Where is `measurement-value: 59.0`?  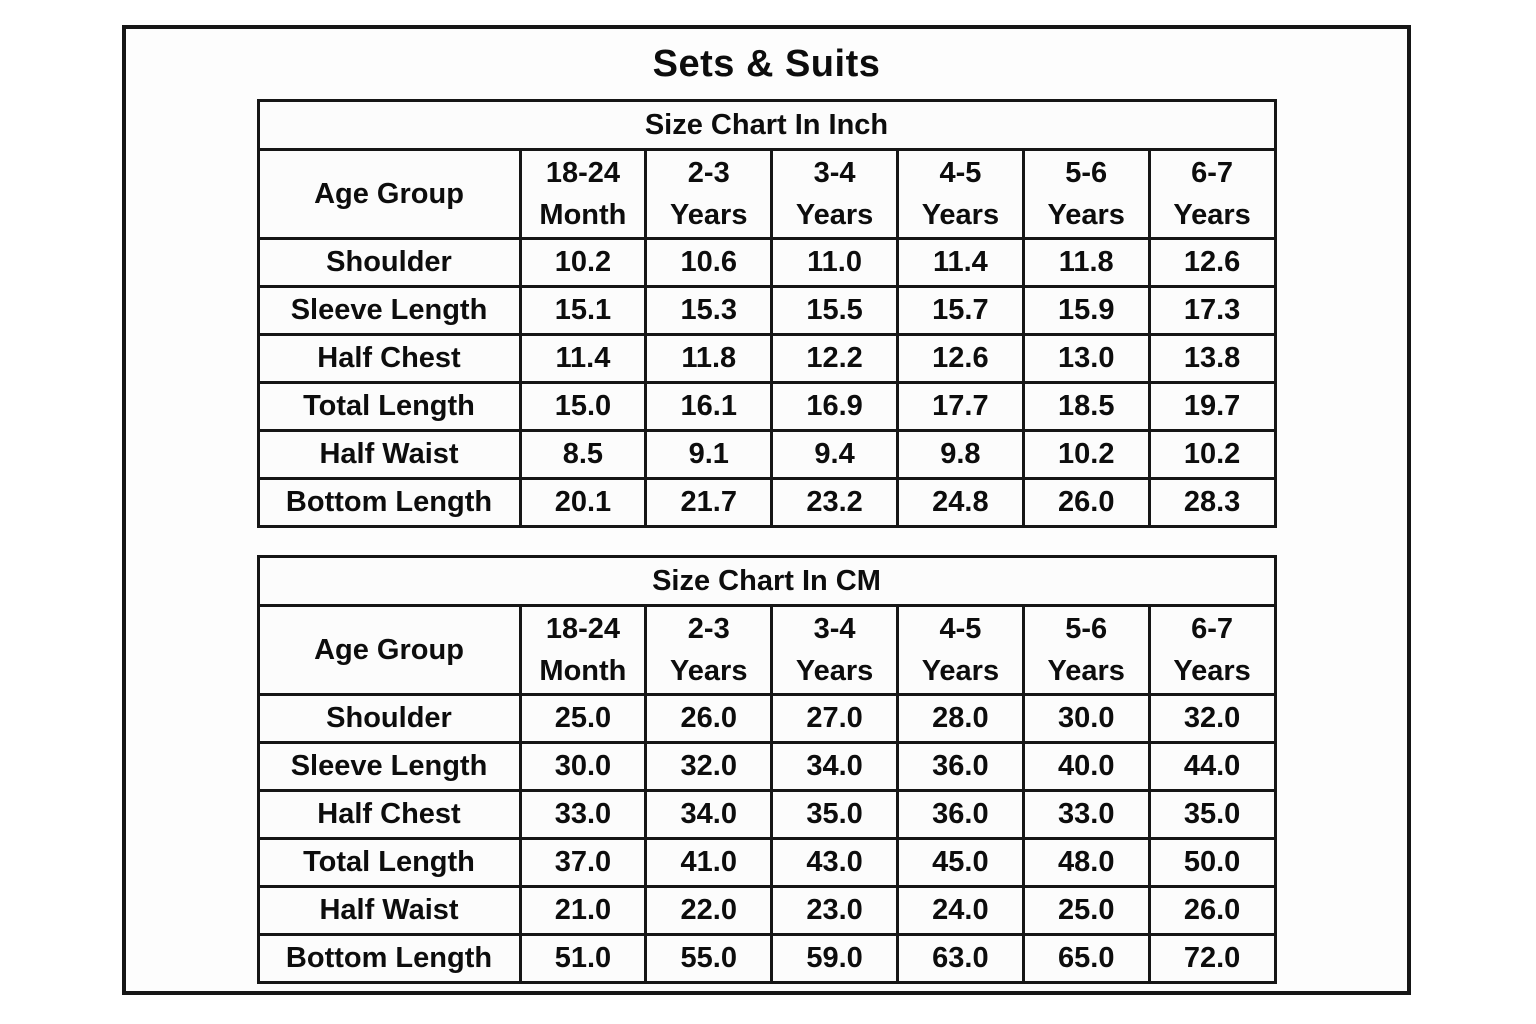 measurement-value: 59.0 is located at coordinates (834, 958).